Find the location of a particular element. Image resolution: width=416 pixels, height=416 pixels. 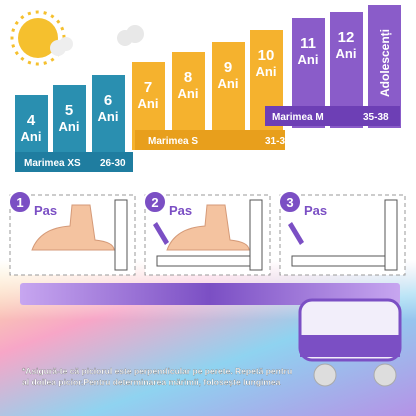

step-number: 2 is located at coordinates (154, 202).